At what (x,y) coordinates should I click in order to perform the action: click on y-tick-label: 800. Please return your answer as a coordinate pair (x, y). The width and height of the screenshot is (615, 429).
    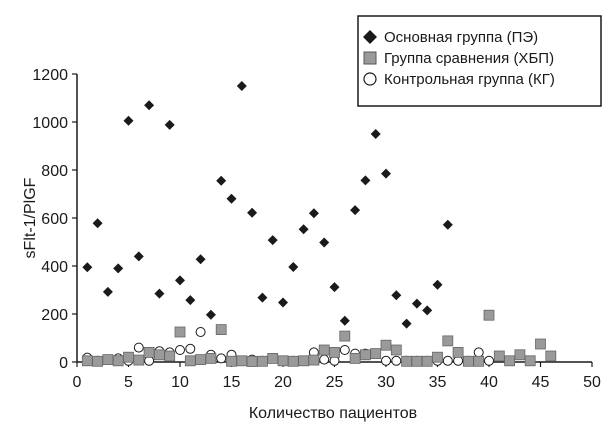
    Looking at the image, I should click on (54, 171).